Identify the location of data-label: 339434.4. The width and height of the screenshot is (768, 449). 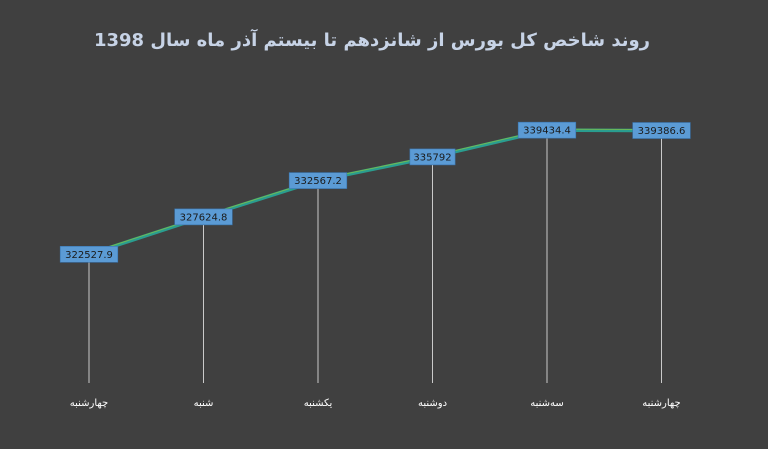
(547, 131).